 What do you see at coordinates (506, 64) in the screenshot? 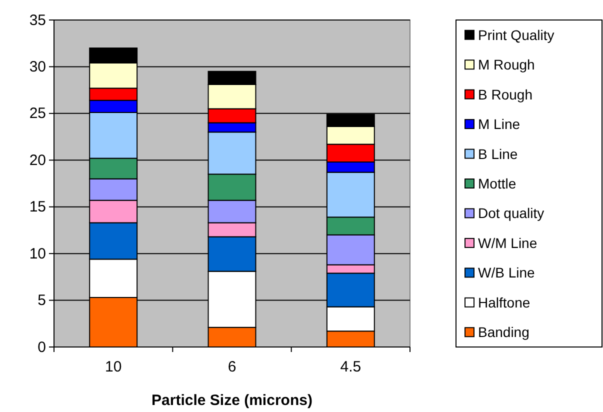
I see `legend-label: M Rough` at bounding box center [506, 64].